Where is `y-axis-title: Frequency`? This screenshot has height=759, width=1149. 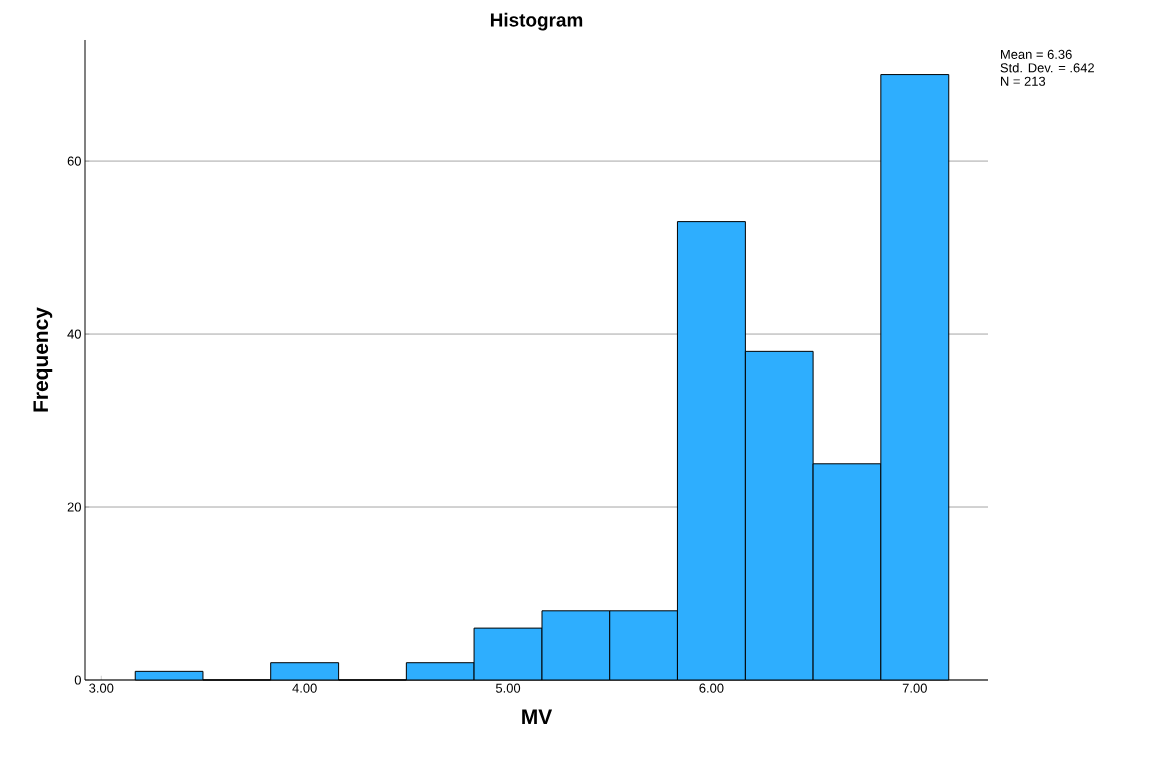 y-axis-title: Frequency is located at coordinates (43, 359).